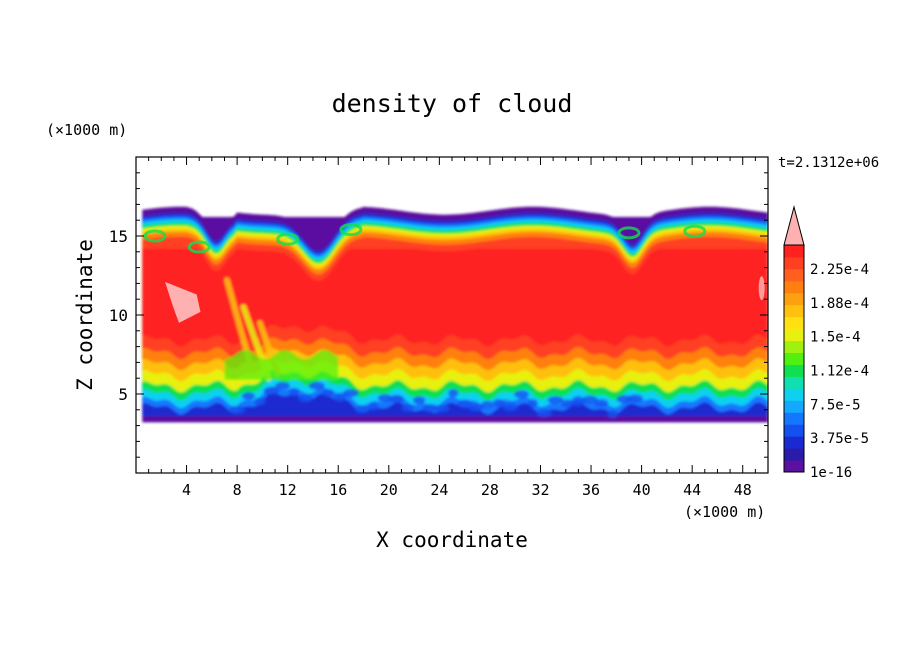 This screenshot has width=904, height=654. What do you see at coordinates (281, 364) in the screenshot?
I see `plume-base` at bounding box center [281, 364].